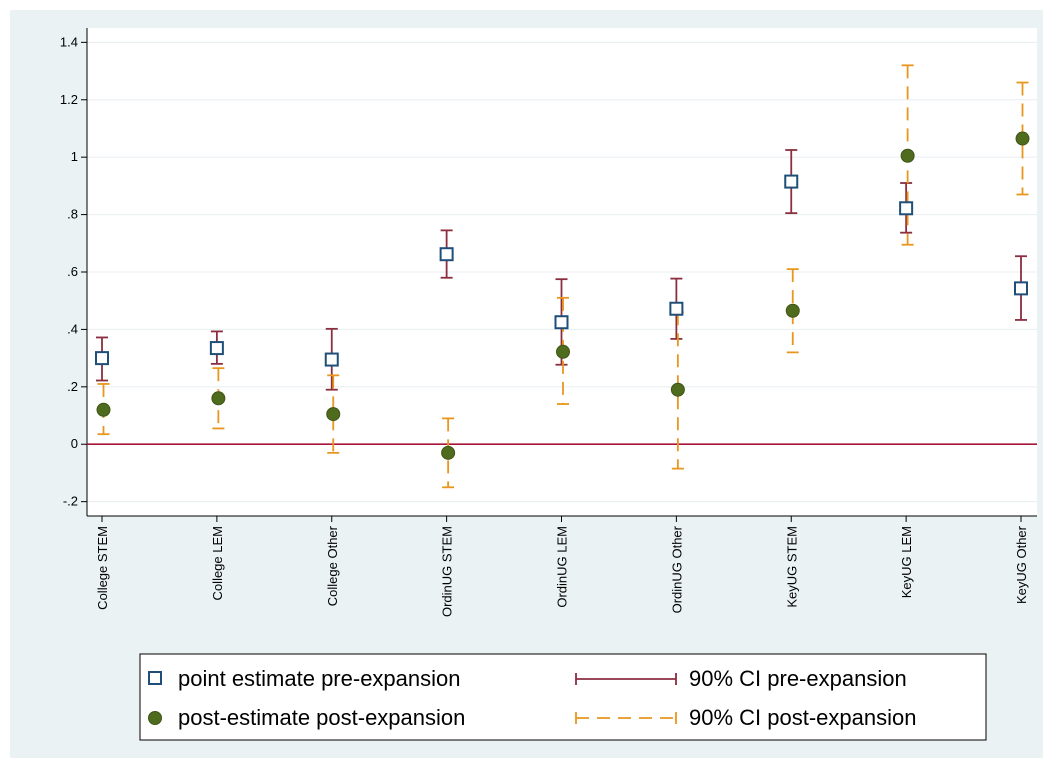  Describe the element at coordinates (321, 717) in the screenshot. I see `legend-label: post-estimate post-expansion` at that location.